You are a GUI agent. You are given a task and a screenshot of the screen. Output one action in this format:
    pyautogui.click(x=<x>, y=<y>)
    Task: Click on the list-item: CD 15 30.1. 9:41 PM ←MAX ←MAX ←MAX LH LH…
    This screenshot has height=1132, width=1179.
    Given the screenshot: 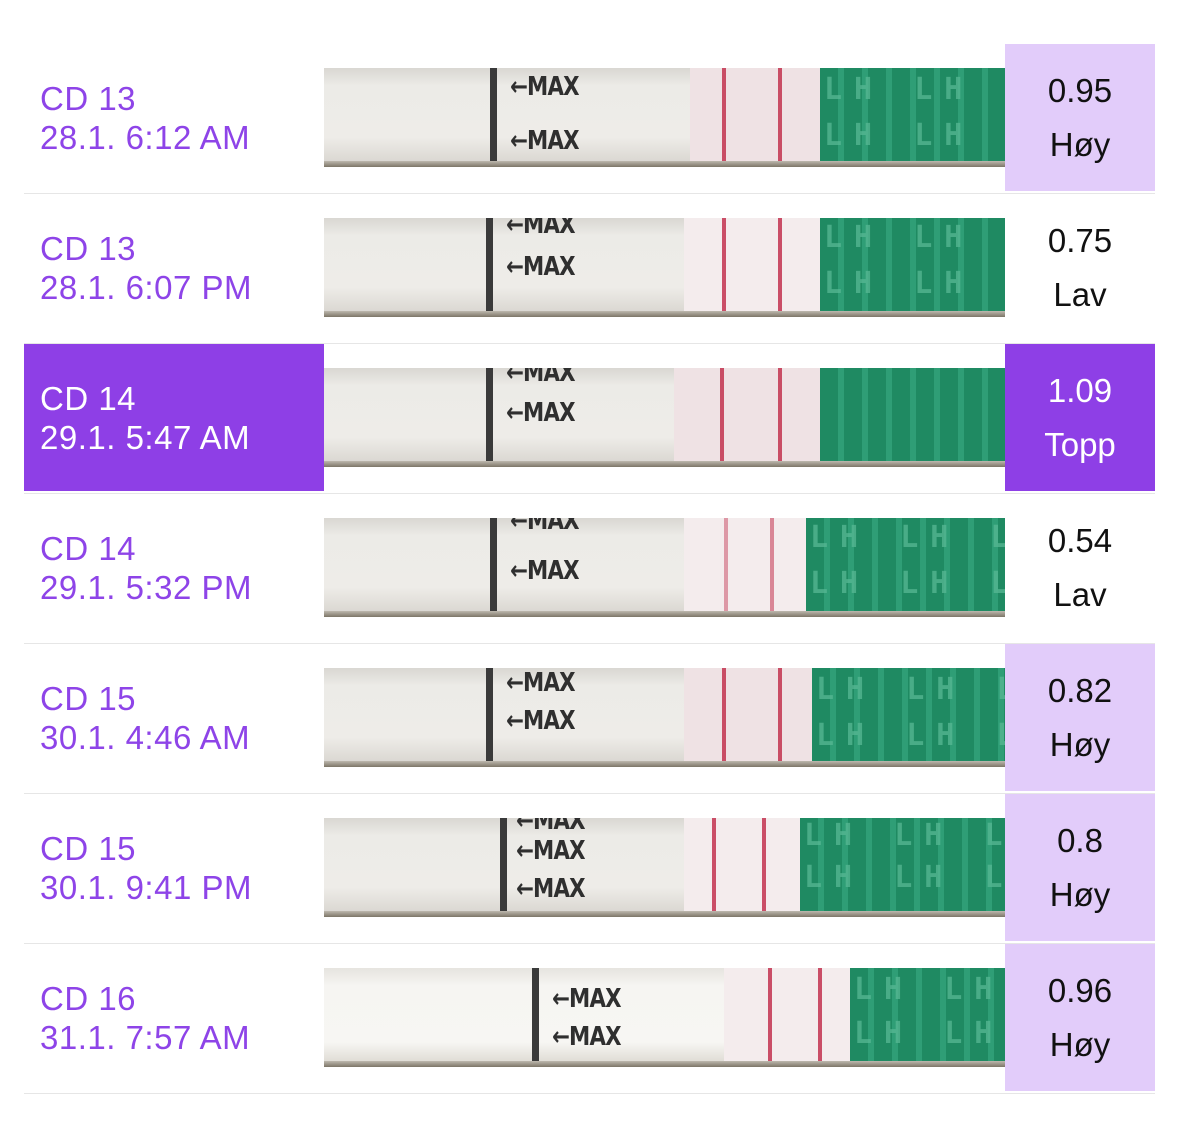 What is the action you would take?
    pyautogui.click(x=589, y=869)
    